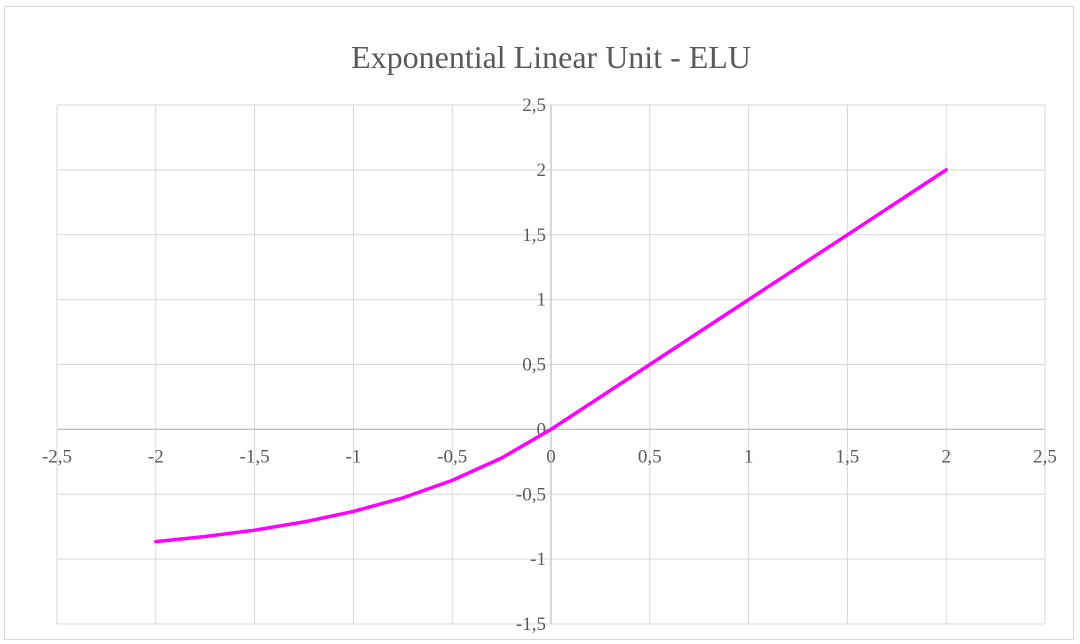  Describe the element at coordinates (534, 365) in the screenshot. I see `y-tick-label: 0,5` at that location.